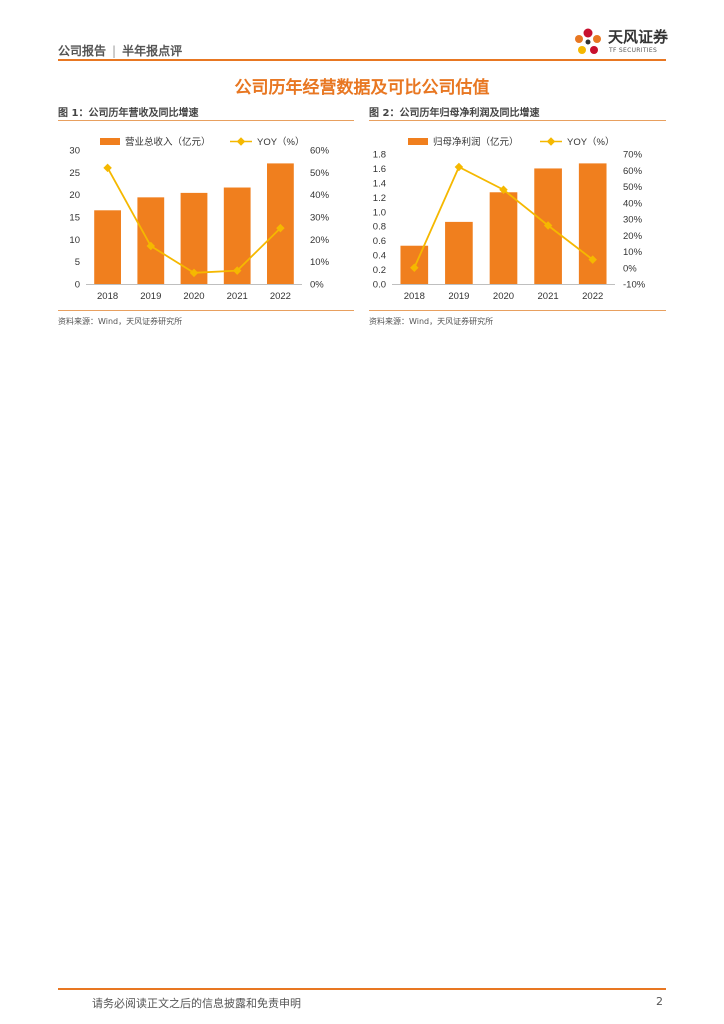 The image size is (724, 1024). I want to click on fig2-category-label: 2020, so click(503, 296).